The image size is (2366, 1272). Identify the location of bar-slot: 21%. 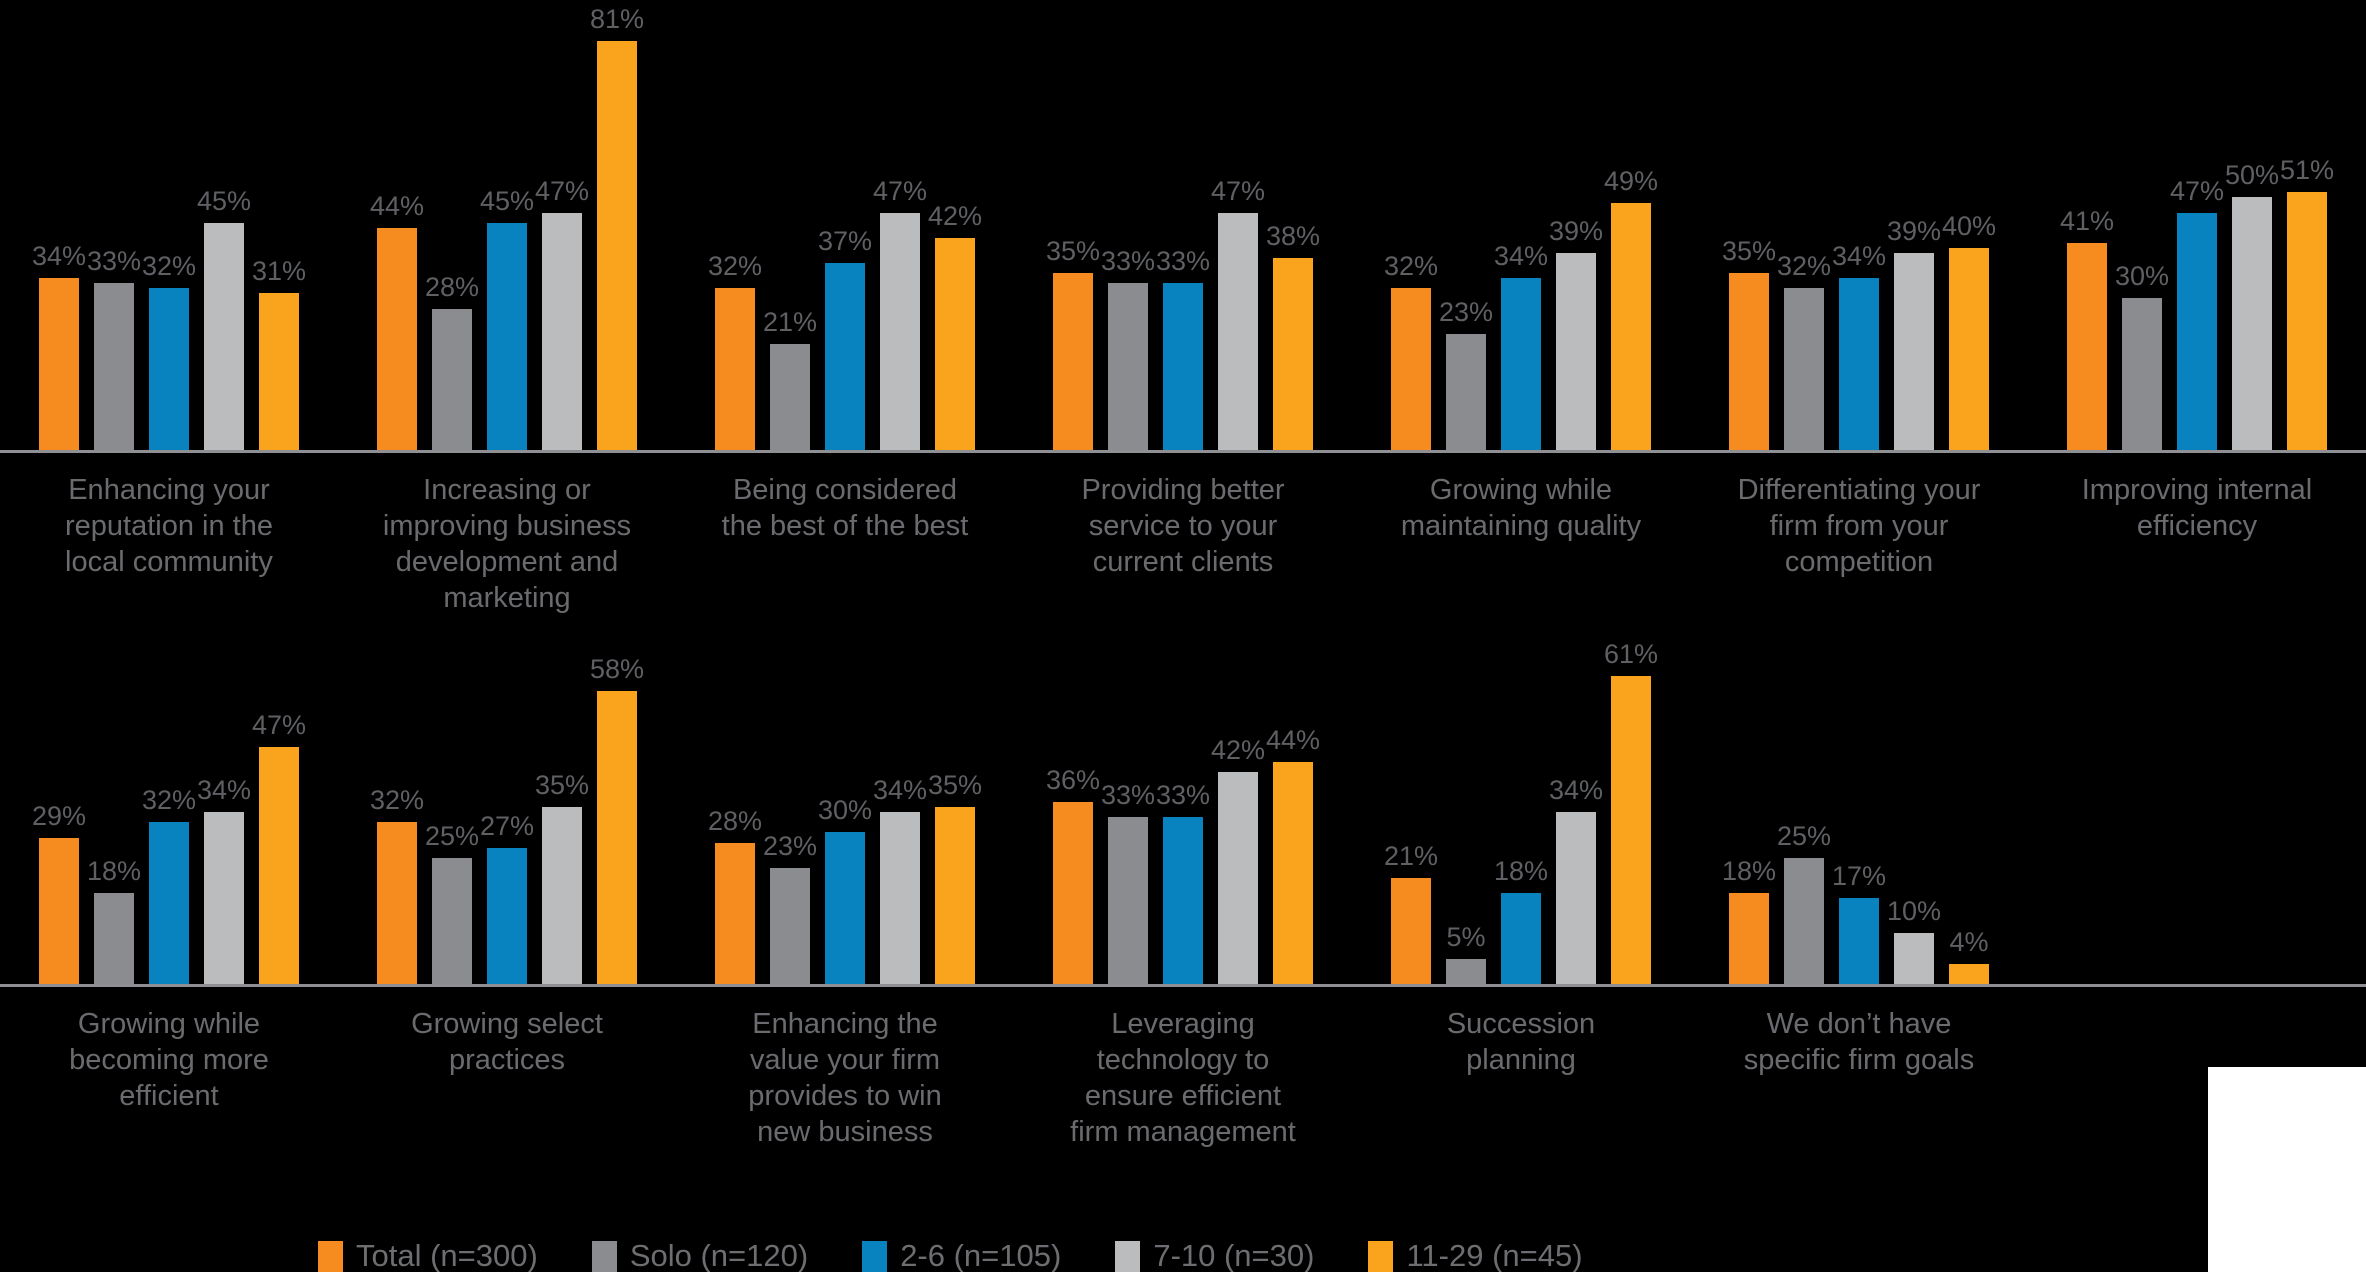
(1411, 913).